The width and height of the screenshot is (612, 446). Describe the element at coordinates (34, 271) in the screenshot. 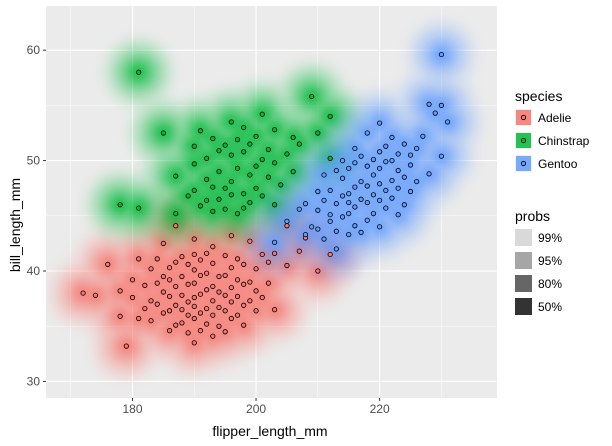

I see `y-tick-label: 40` at that location.